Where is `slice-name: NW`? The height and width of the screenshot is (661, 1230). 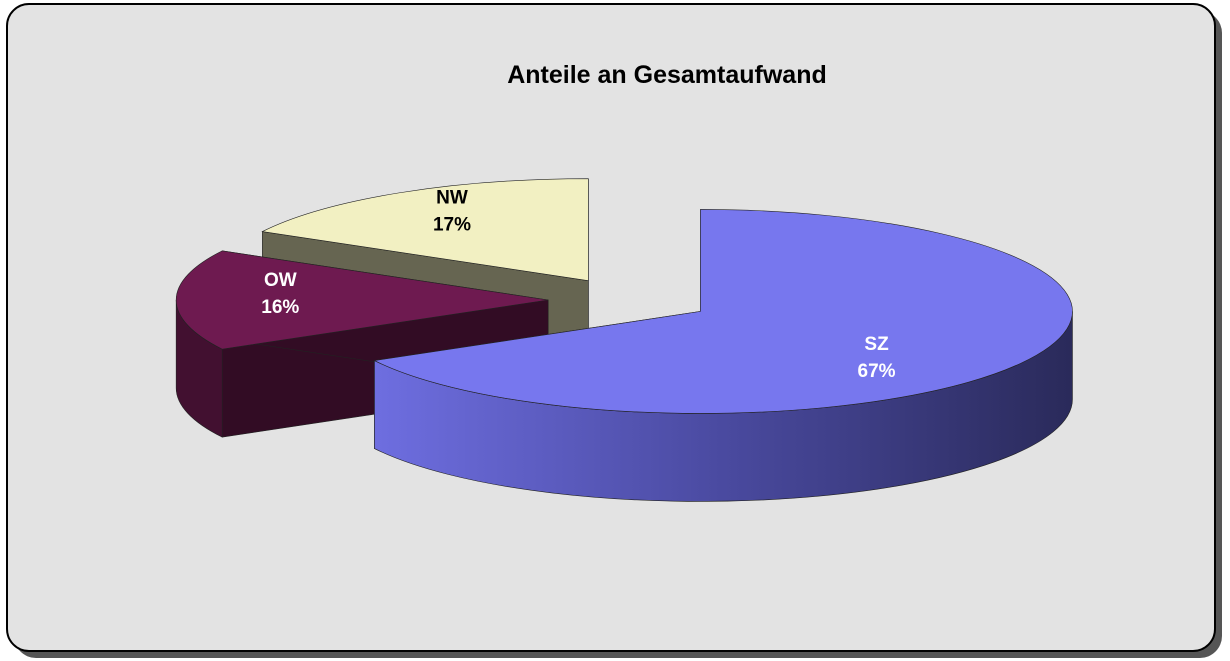 slice-name: NW is located at coordinates (452, 197).